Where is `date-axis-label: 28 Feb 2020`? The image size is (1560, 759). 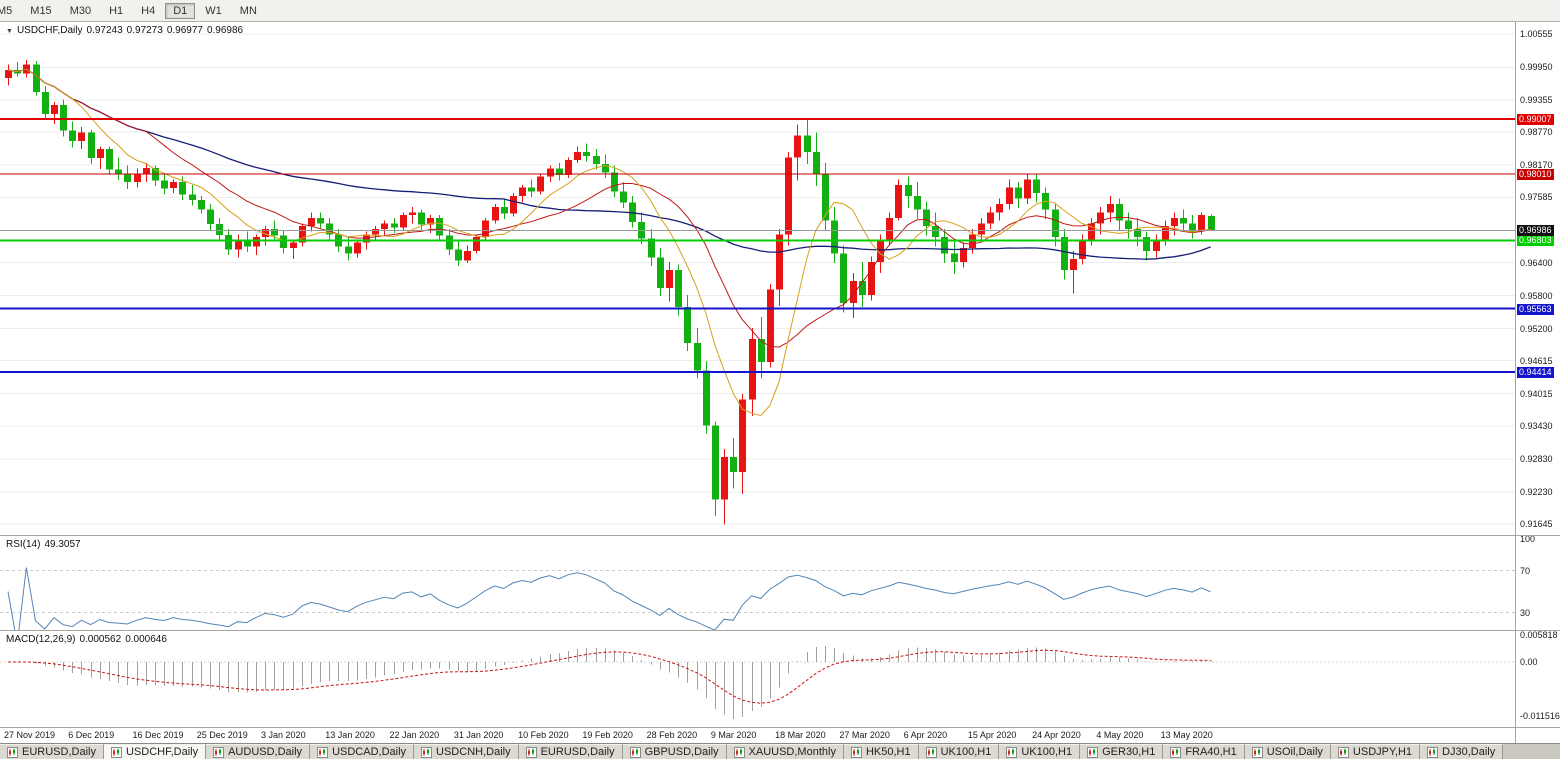 date-axis-label: 28 Feb 2020 is located at coordinates (672, 735).